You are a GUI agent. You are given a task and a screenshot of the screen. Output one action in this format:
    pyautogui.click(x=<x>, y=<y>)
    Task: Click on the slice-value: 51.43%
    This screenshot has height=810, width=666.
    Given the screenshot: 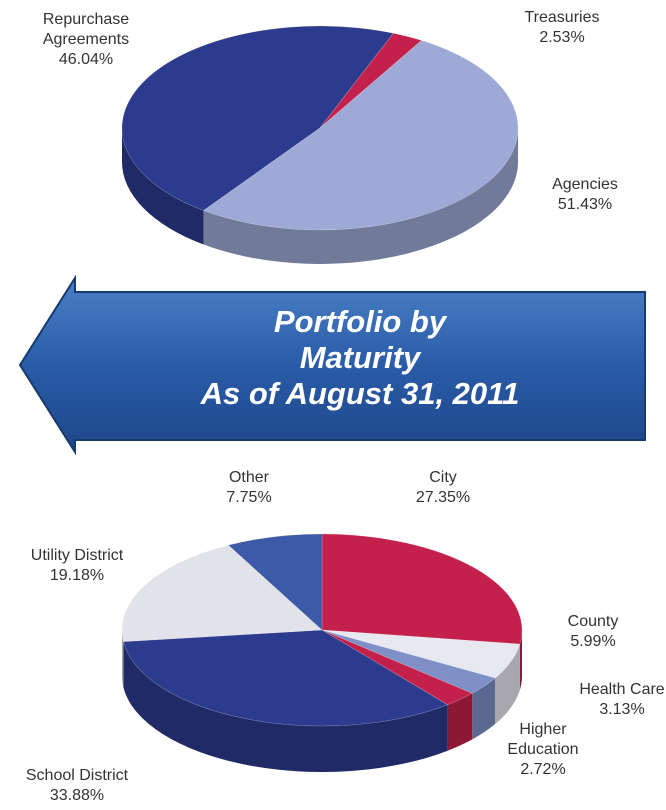 What is the action you would take?
    pyautogui.click(x=585, y=204)
    